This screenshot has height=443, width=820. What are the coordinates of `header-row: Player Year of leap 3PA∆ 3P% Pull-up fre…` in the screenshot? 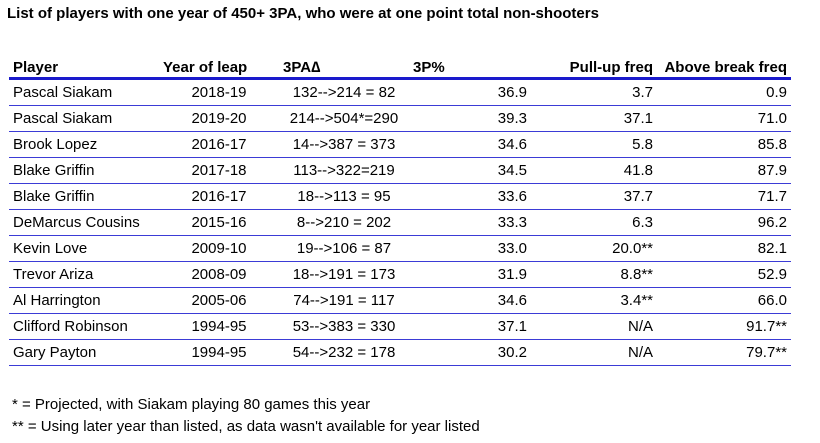 It's located at (400, 66).